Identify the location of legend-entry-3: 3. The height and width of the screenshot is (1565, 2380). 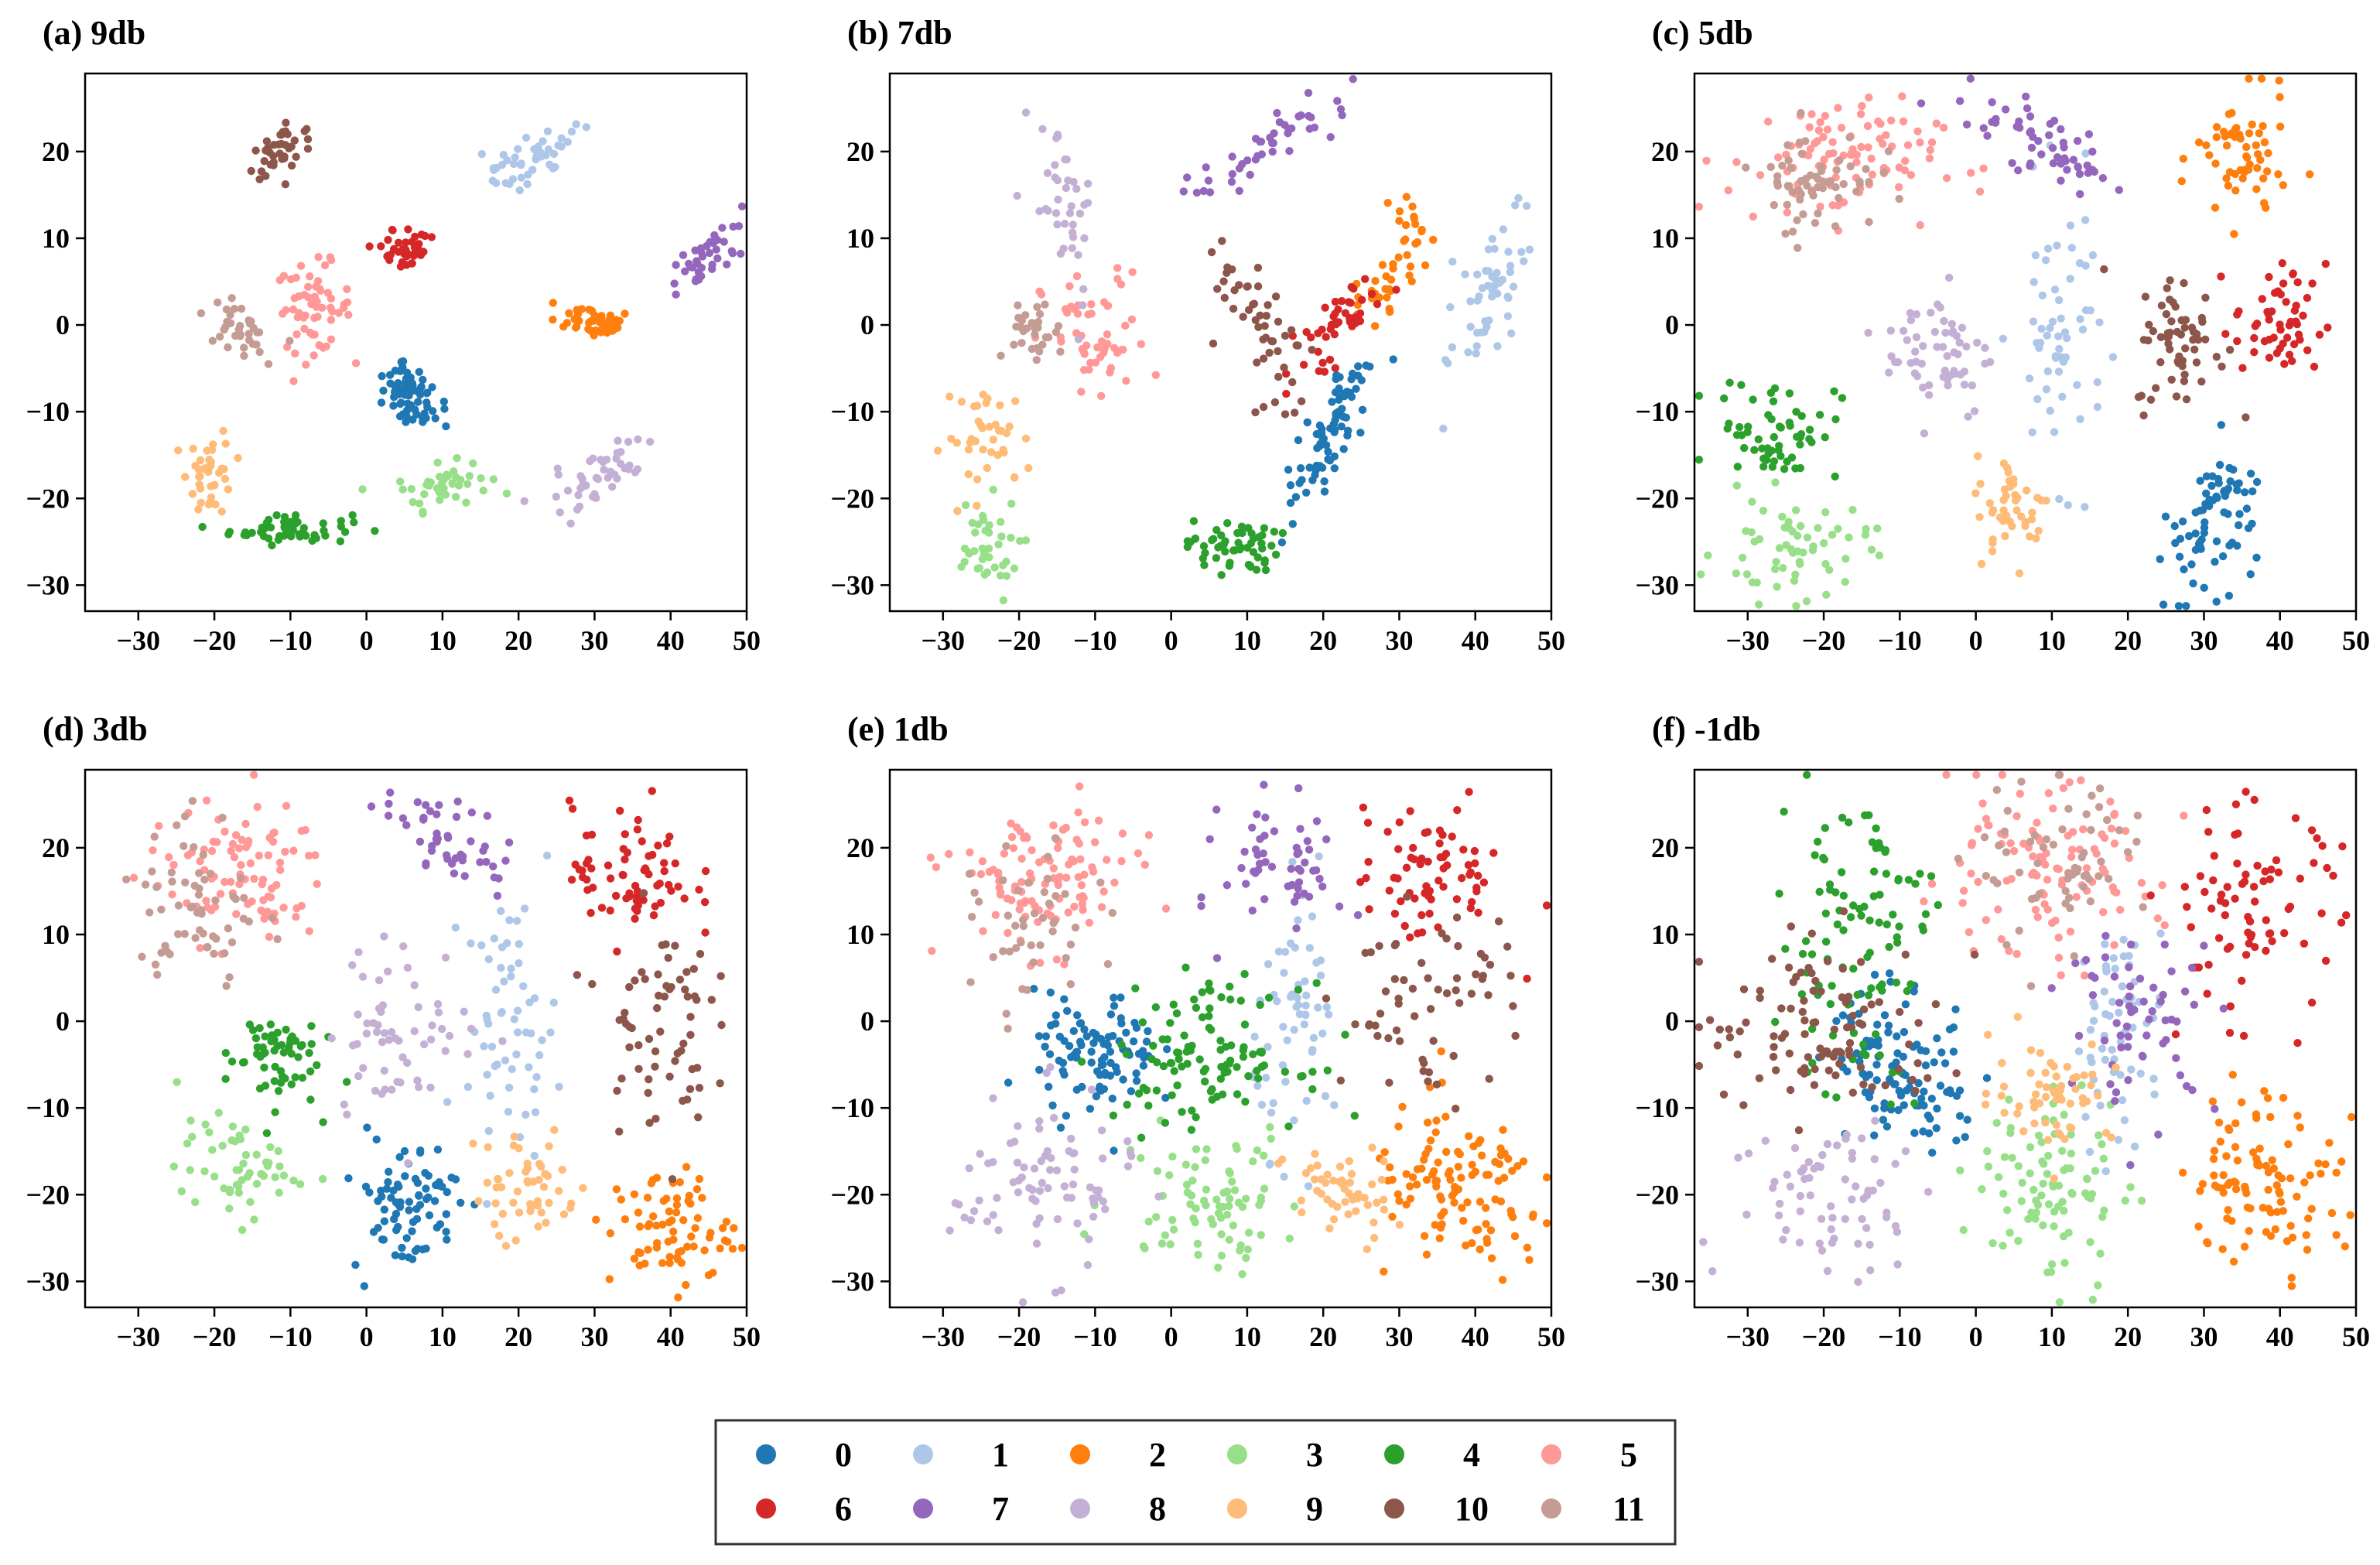
(1275, 1455).